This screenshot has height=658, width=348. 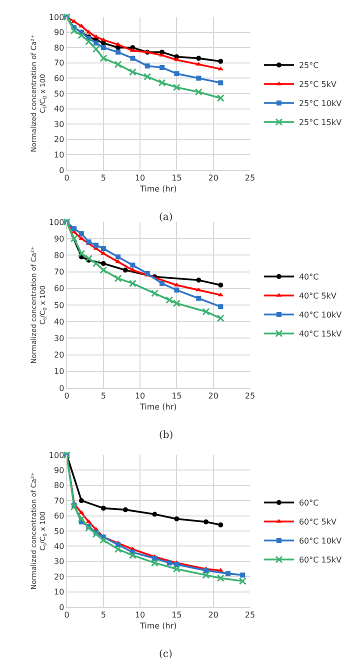 What do you see at coordinates (320, 541) in the screenshot?
I see `legend-label: 60°C 10kV` at bounding box center [320, 541].